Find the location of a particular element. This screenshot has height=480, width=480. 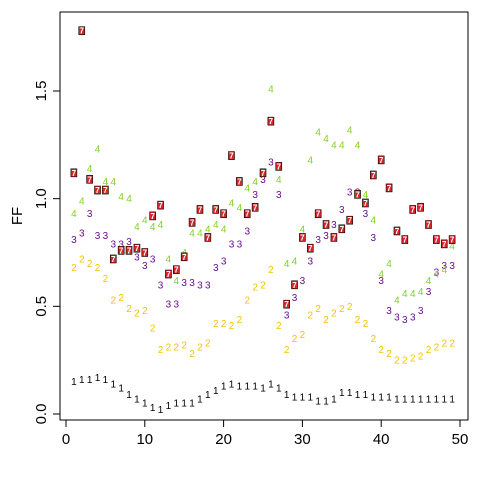

x-tick-label: 10 is located at coordinates (144, 439).